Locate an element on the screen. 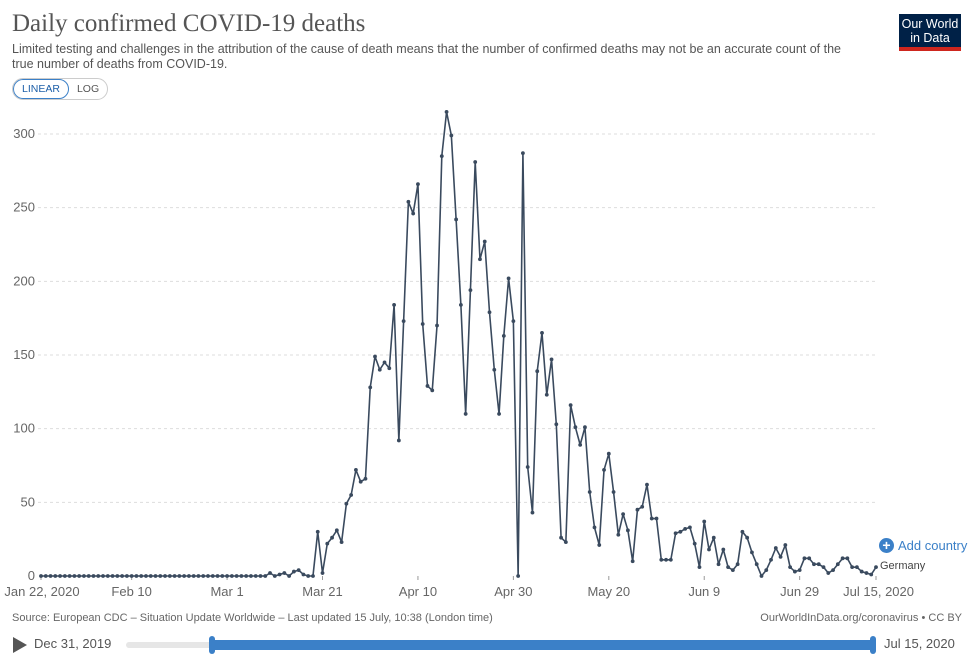 The width and height of the screenshot is (976, 659). owid-logo: Our World in Data is located at coordinates (930, 32).